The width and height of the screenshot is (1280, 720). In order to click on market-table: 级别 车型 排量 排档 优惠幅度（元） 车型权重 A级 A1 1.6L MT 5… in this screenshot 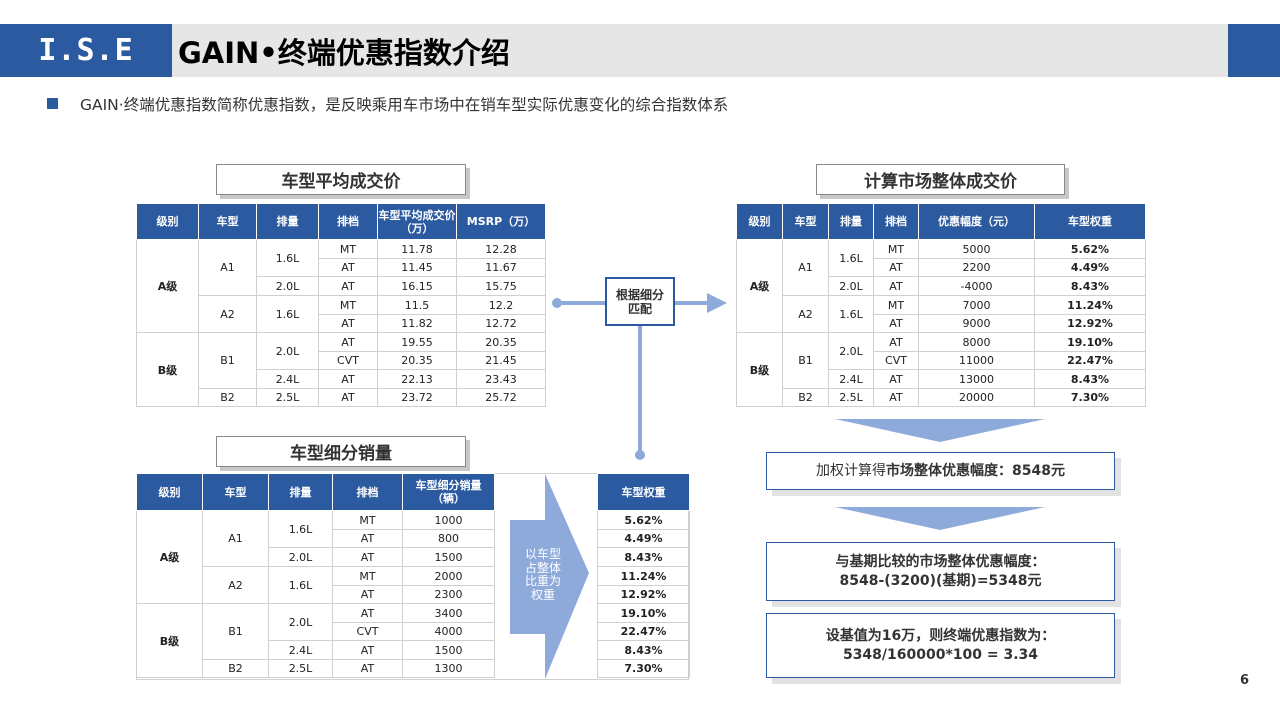, I will do `click(941, 305)`.